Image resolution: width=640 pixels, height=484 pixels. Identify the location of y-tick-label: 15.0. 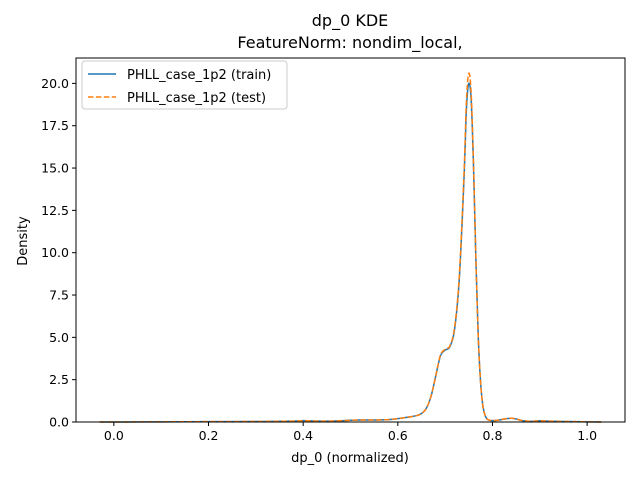
(55, 168).